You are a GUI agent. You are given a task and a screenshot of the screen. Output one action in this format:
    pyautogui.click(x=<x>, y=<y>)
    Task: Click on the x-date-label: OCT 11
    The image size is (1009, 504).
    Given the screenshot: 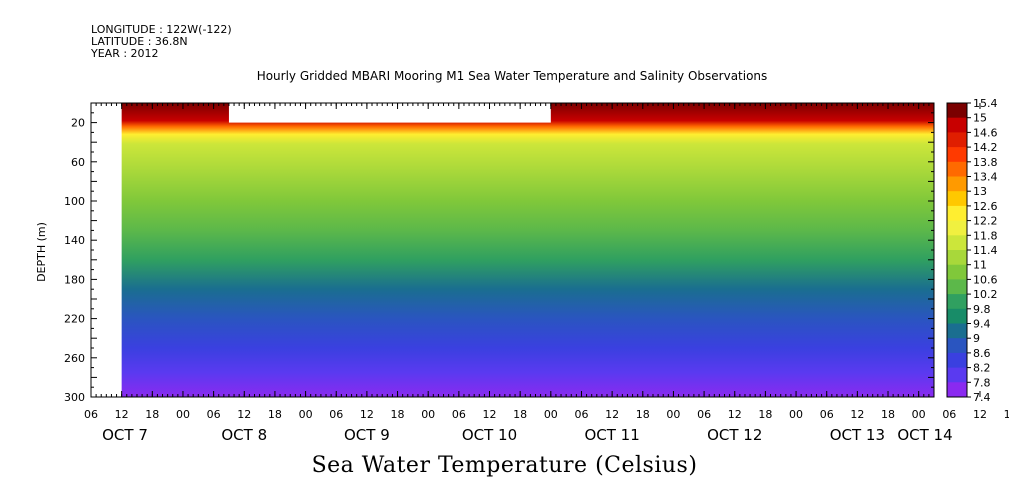 What is the action you would take?
    pyautogui.click(x=611, y=435)
    